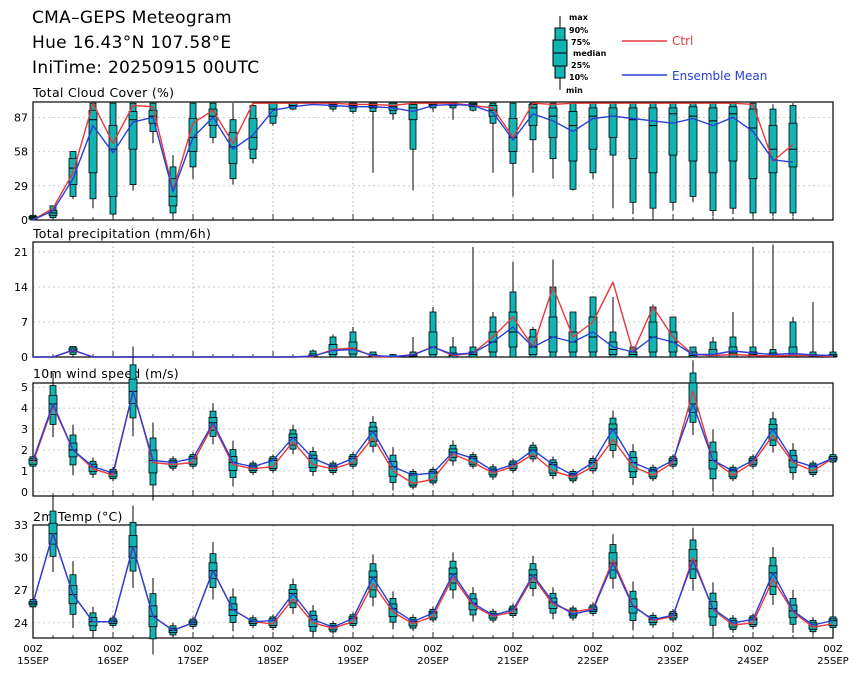 Image resolution: width=860 pixels, height=680 pixels. Describe the element at coordinates (121, 233) in the screenshot. I see `panel-title: Total precipitation (mm/6h)` at that location.